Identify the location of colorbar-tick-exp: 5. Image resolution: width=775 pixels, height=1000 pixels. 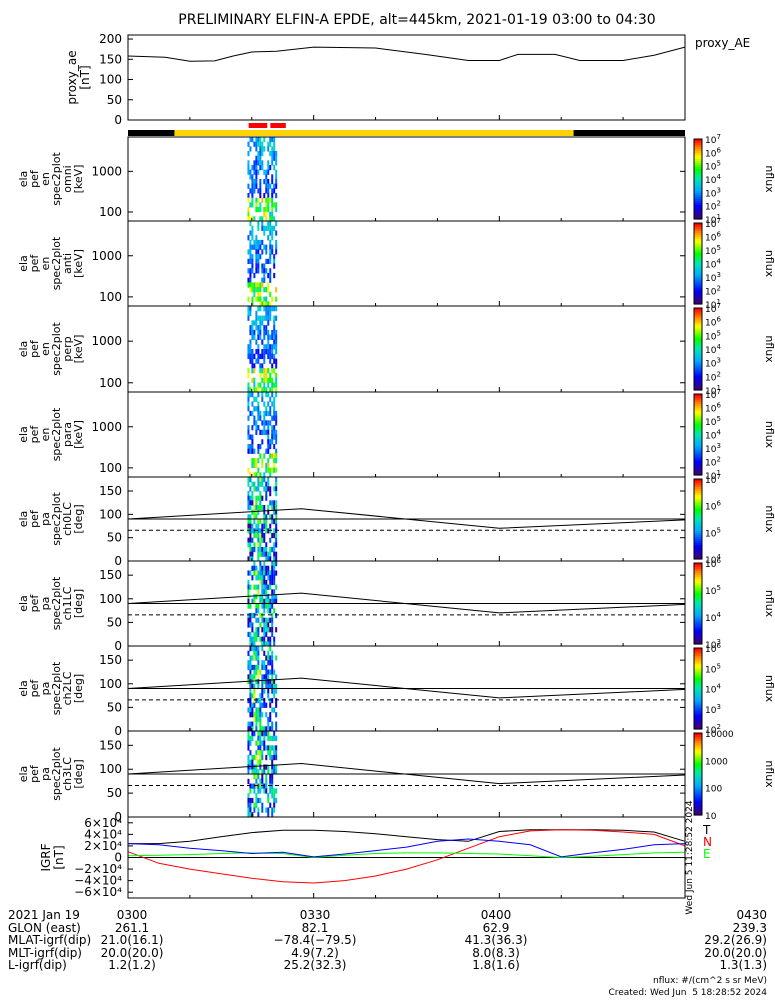
(718, 164).